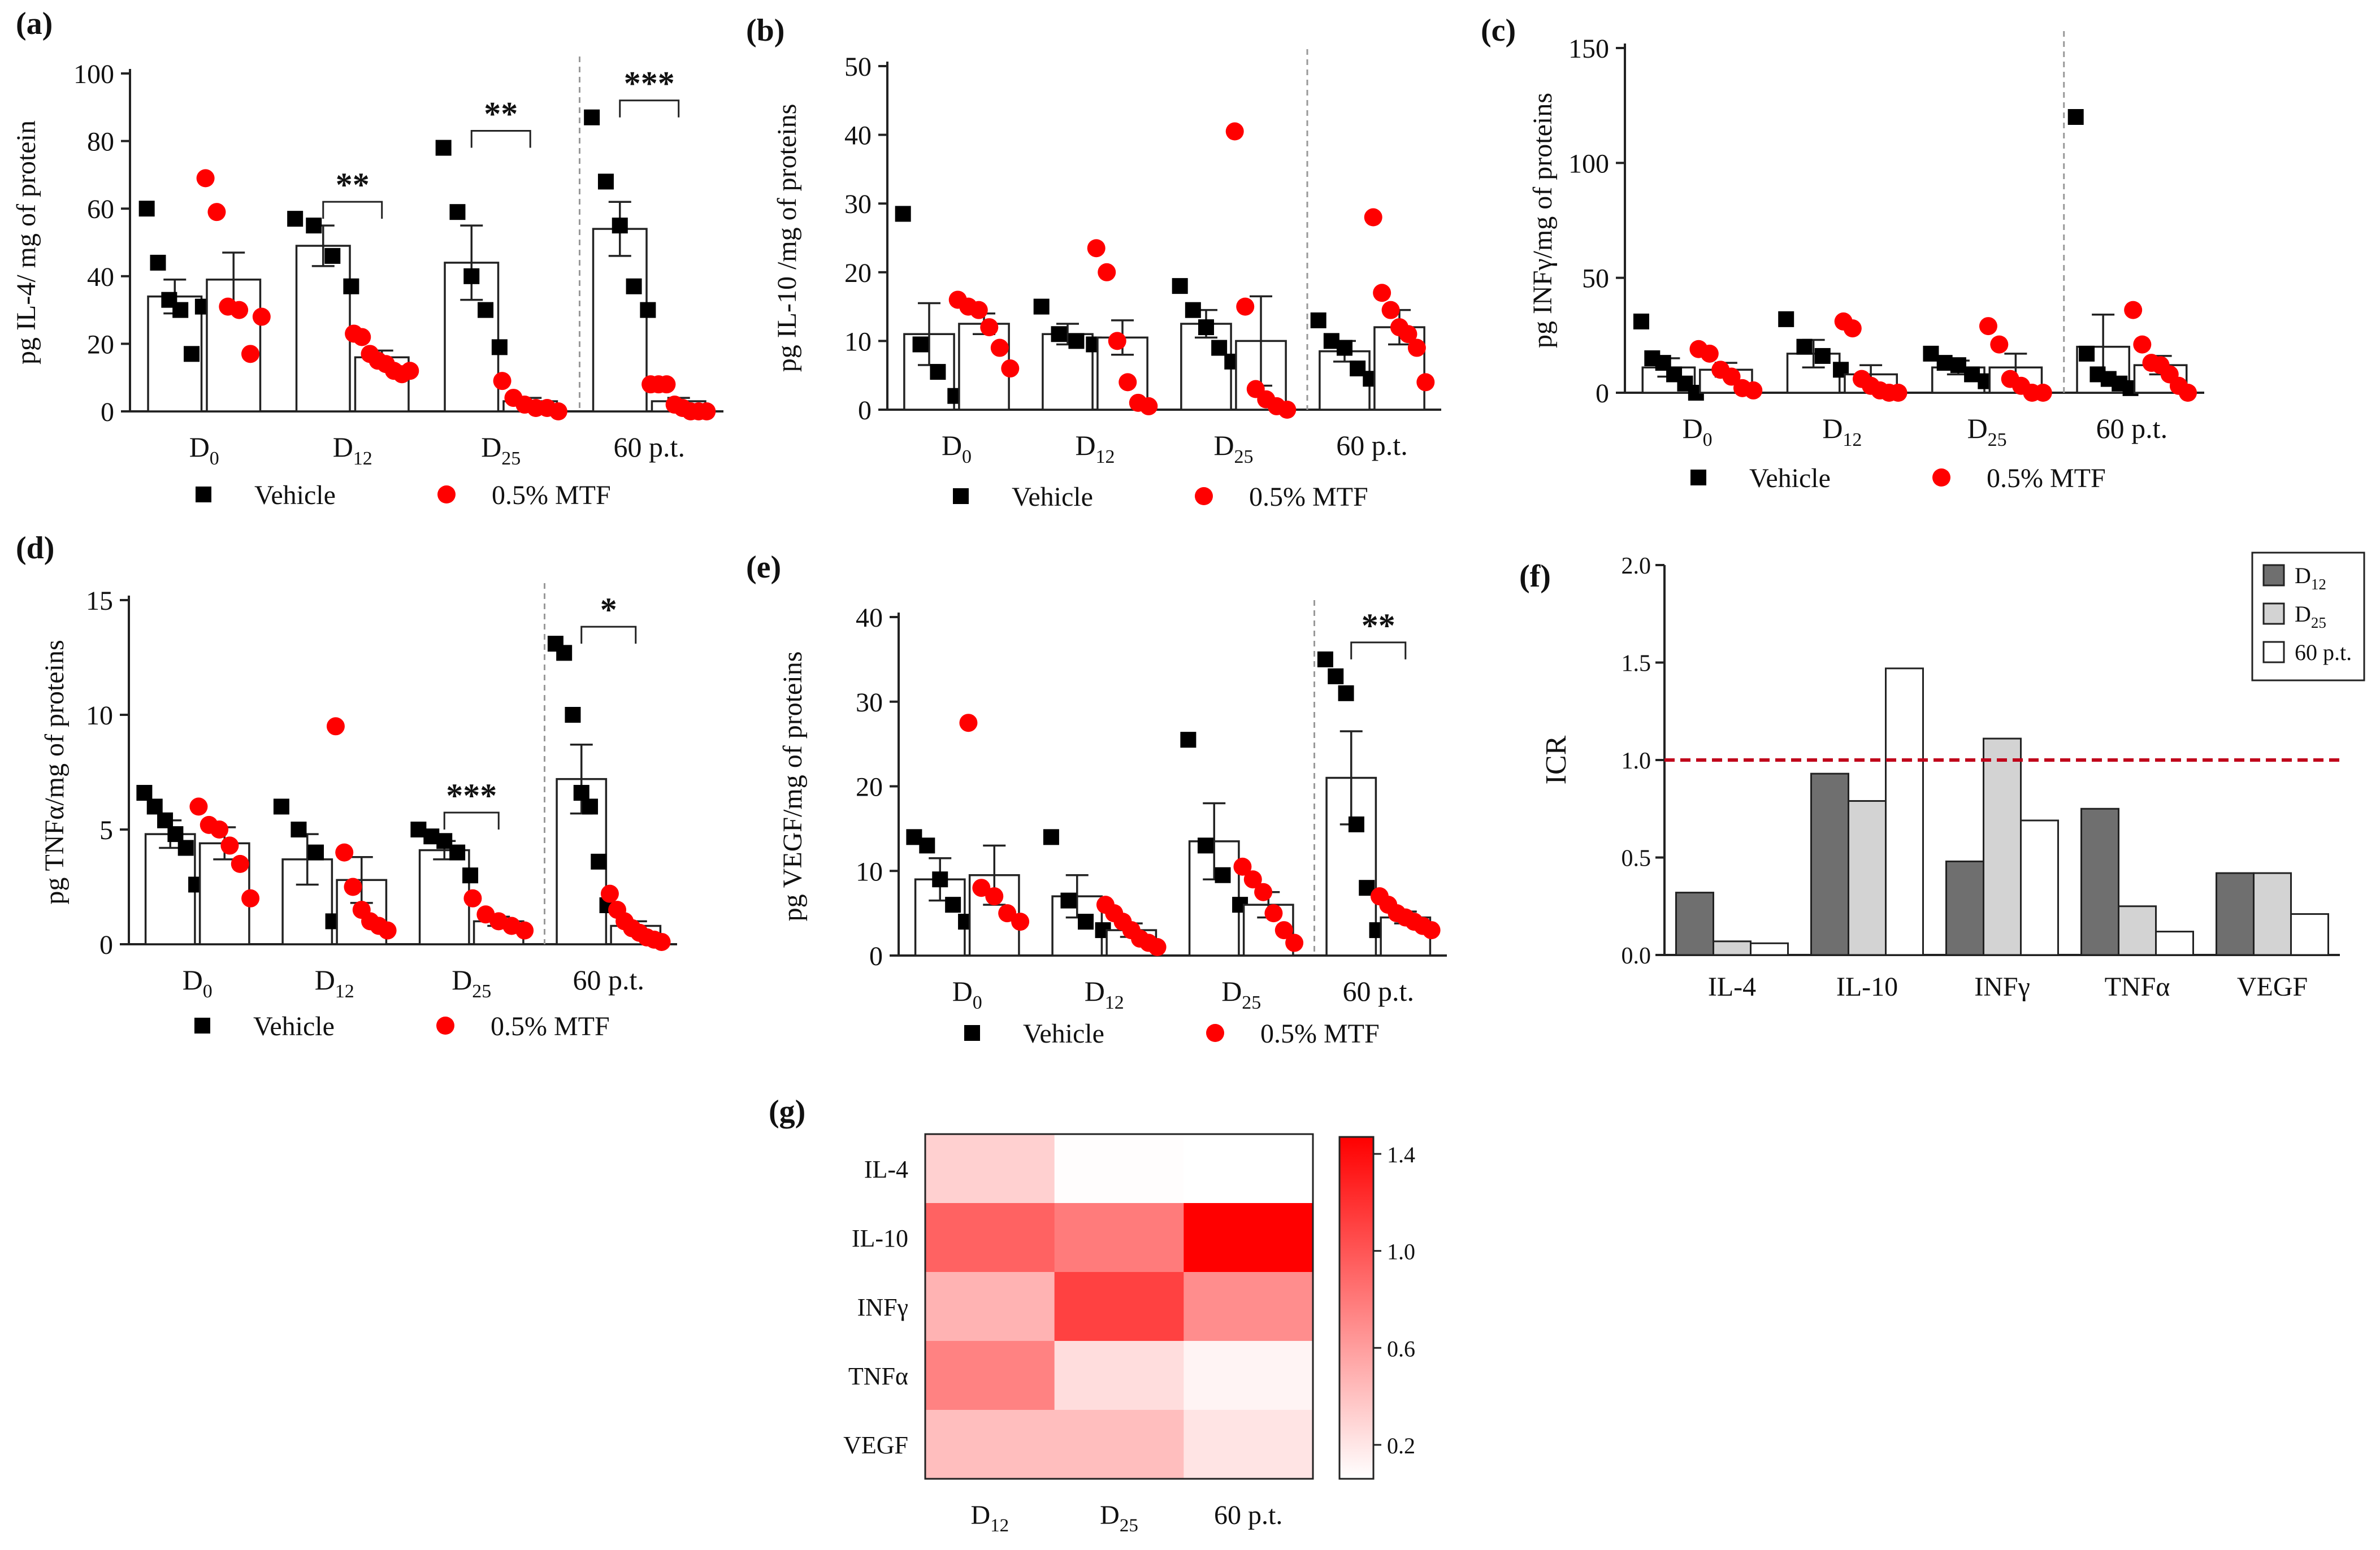 Image resolution: width=2380 pixels, height=1550 pixels. Describe the element at coordinates (99, 601) in the screenshot. I see `y-tick-label: 15` at that location.